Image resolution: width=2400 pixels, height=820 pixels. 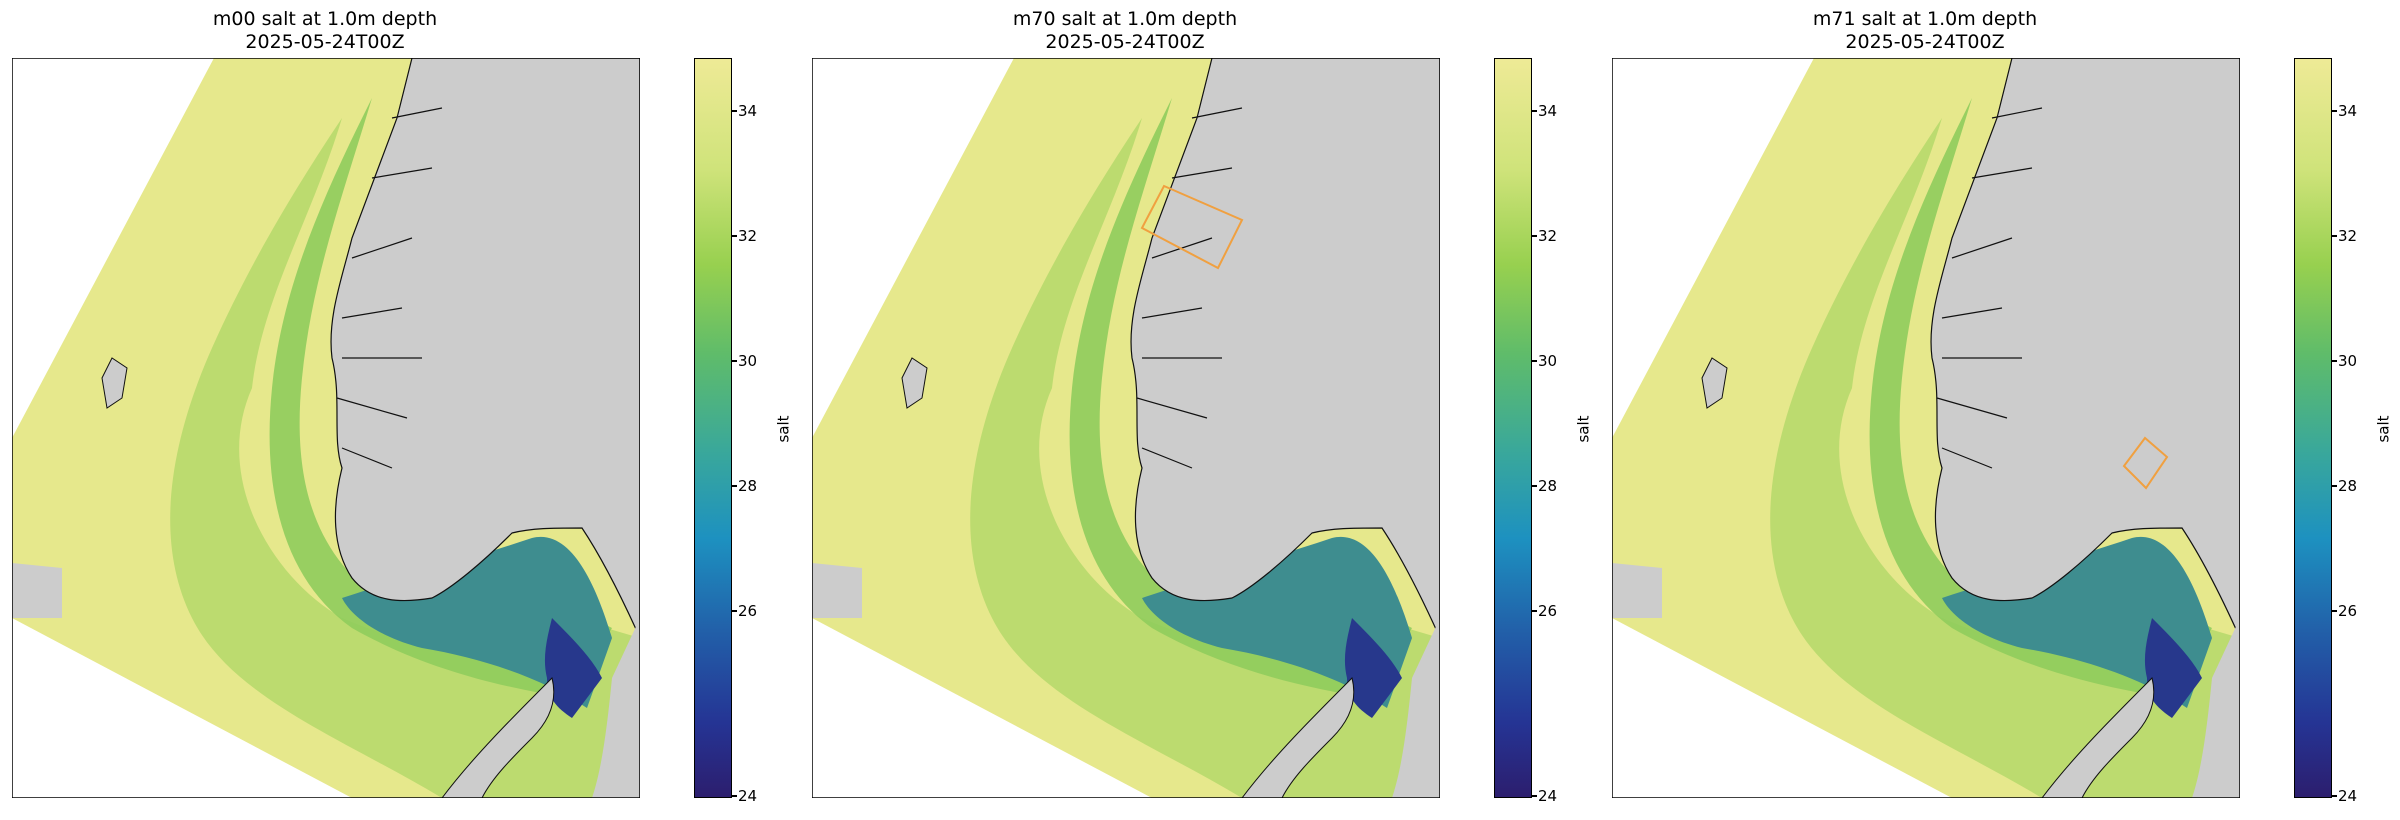 I want to click on panel-title: m70 salt at 1.0m depth 2025-05-24T00Z, so click(x=1125, y=31).